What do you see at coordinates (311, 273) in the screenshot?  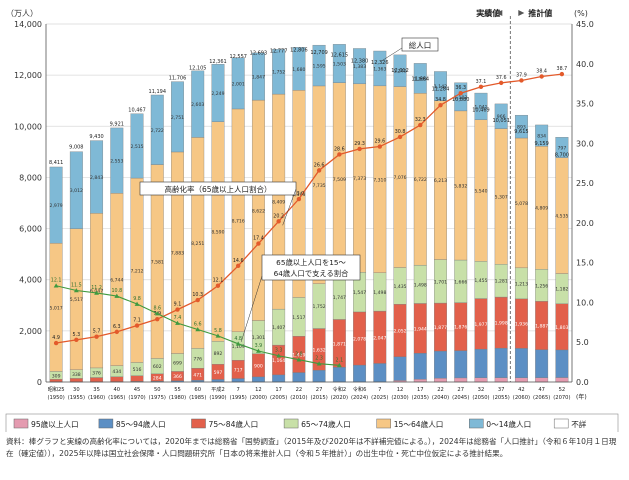 I see `support-callout-text-2: 64歳人口で支える割合` at bounding box center [311, 273].